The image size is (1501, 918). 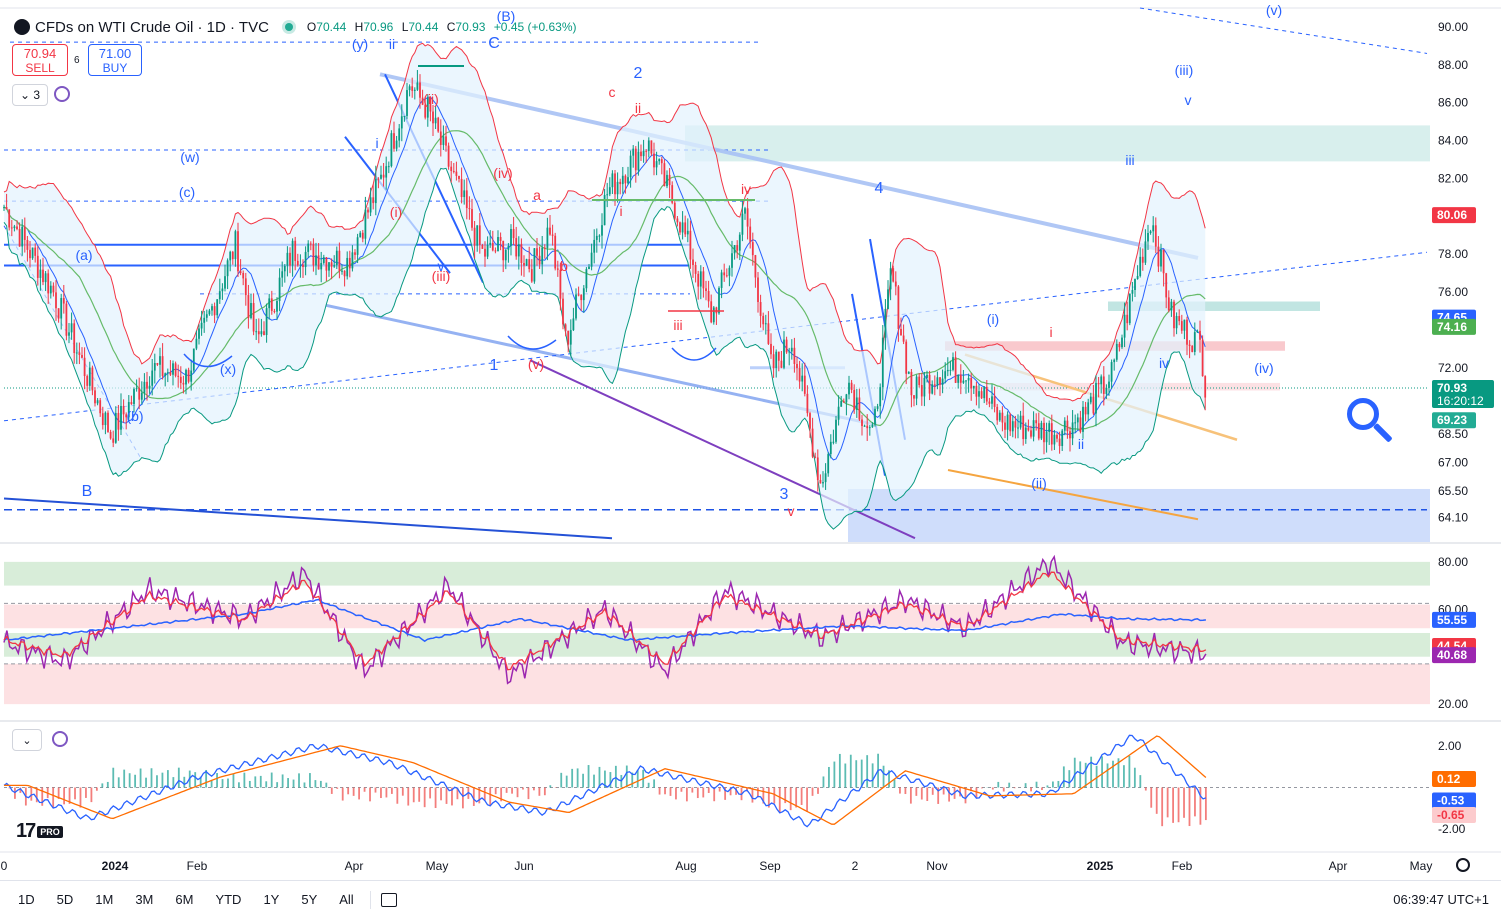 I want to click on time-tick: 2025, so click(x=1100, y=866).